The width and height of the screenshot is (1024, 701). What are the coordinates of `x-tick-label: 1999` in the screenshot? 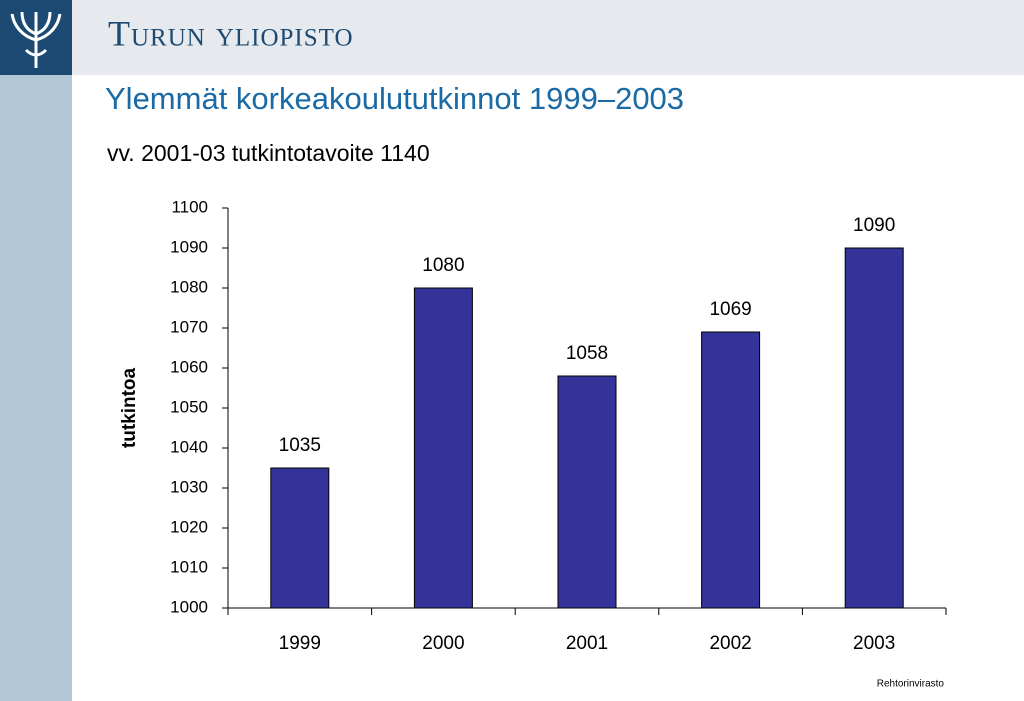 It's located at (300, 643).